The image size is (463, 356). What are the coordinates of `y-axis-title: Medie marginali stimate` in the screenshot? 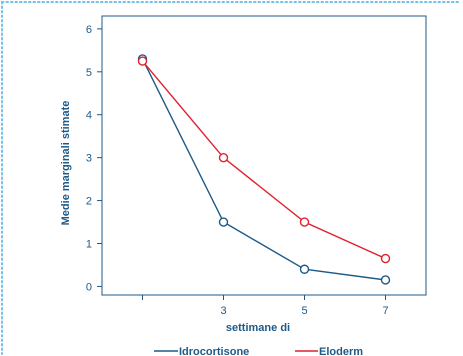 It's located at (66, 163).